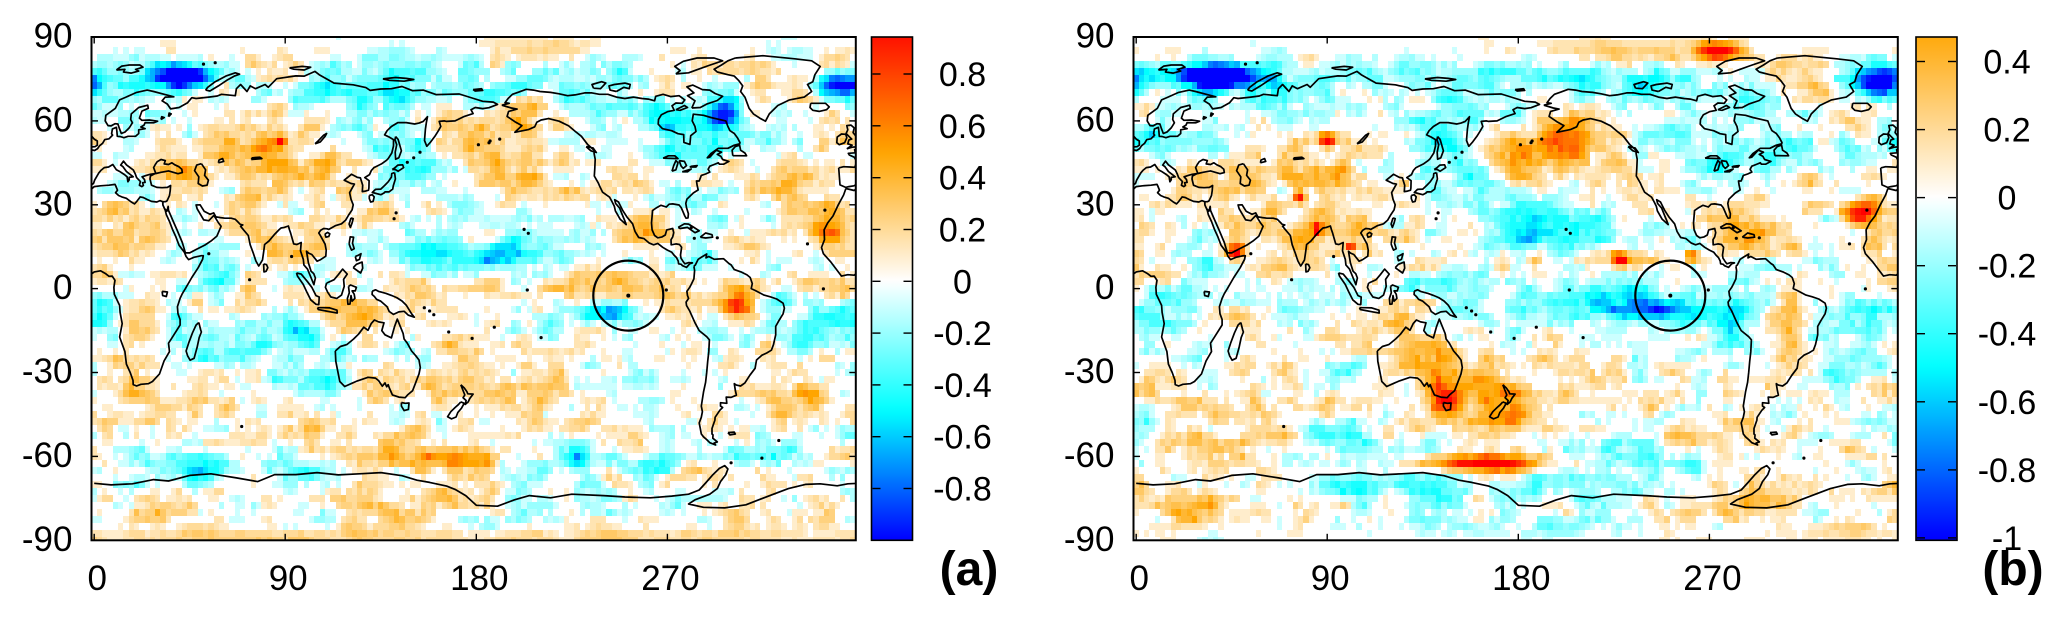 Image resolution: width=2066 pixels, height=627 pixels. I want to click on svg-text: 0.6, so click(962, 127).